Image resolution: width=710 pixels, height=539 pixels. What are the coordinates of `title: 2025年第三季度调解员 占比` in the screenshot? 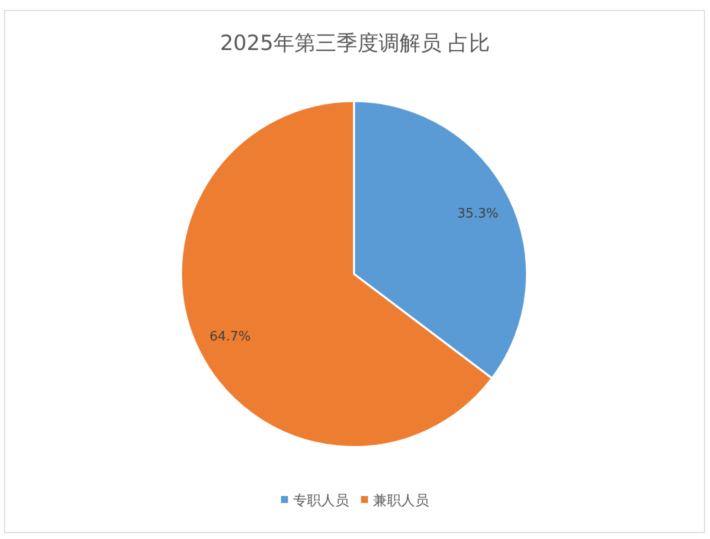 It's located at (355, 43).